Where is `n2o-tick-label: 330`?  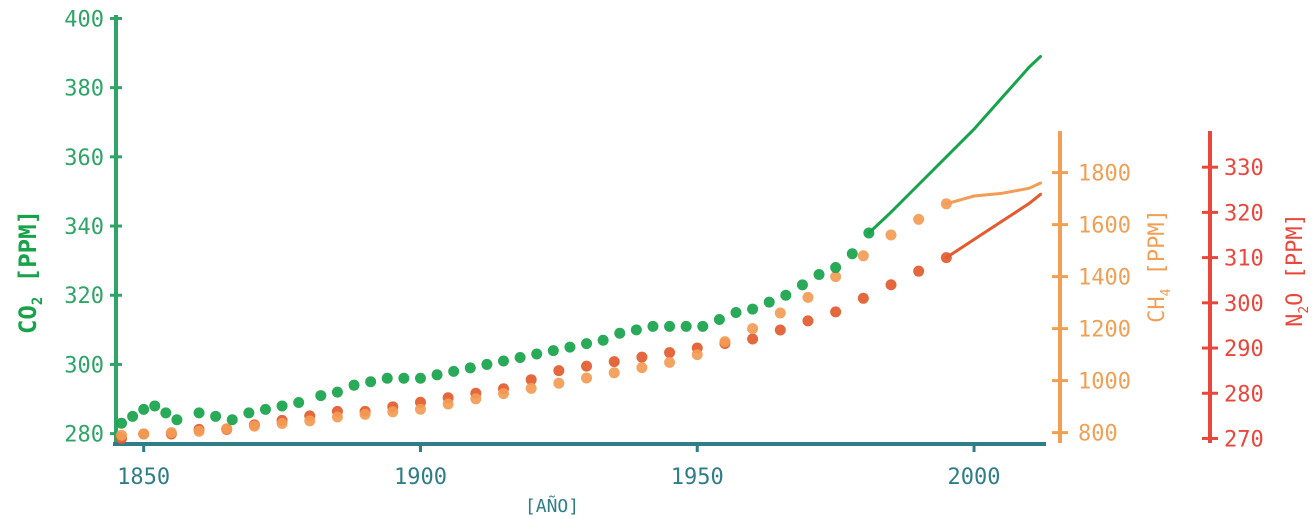 n2o-tick-label: 330 is located at coordinates (1244, 168).